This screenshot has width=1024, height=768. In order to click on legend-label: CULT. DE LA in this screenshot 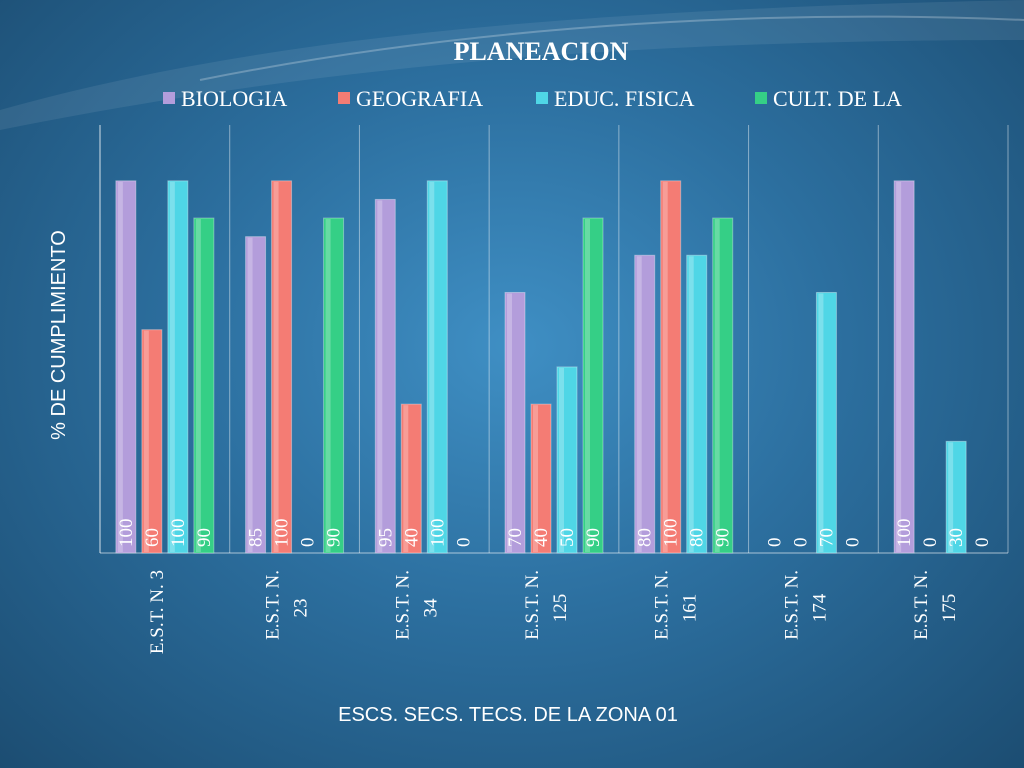, I will do `click(837, 98)`.